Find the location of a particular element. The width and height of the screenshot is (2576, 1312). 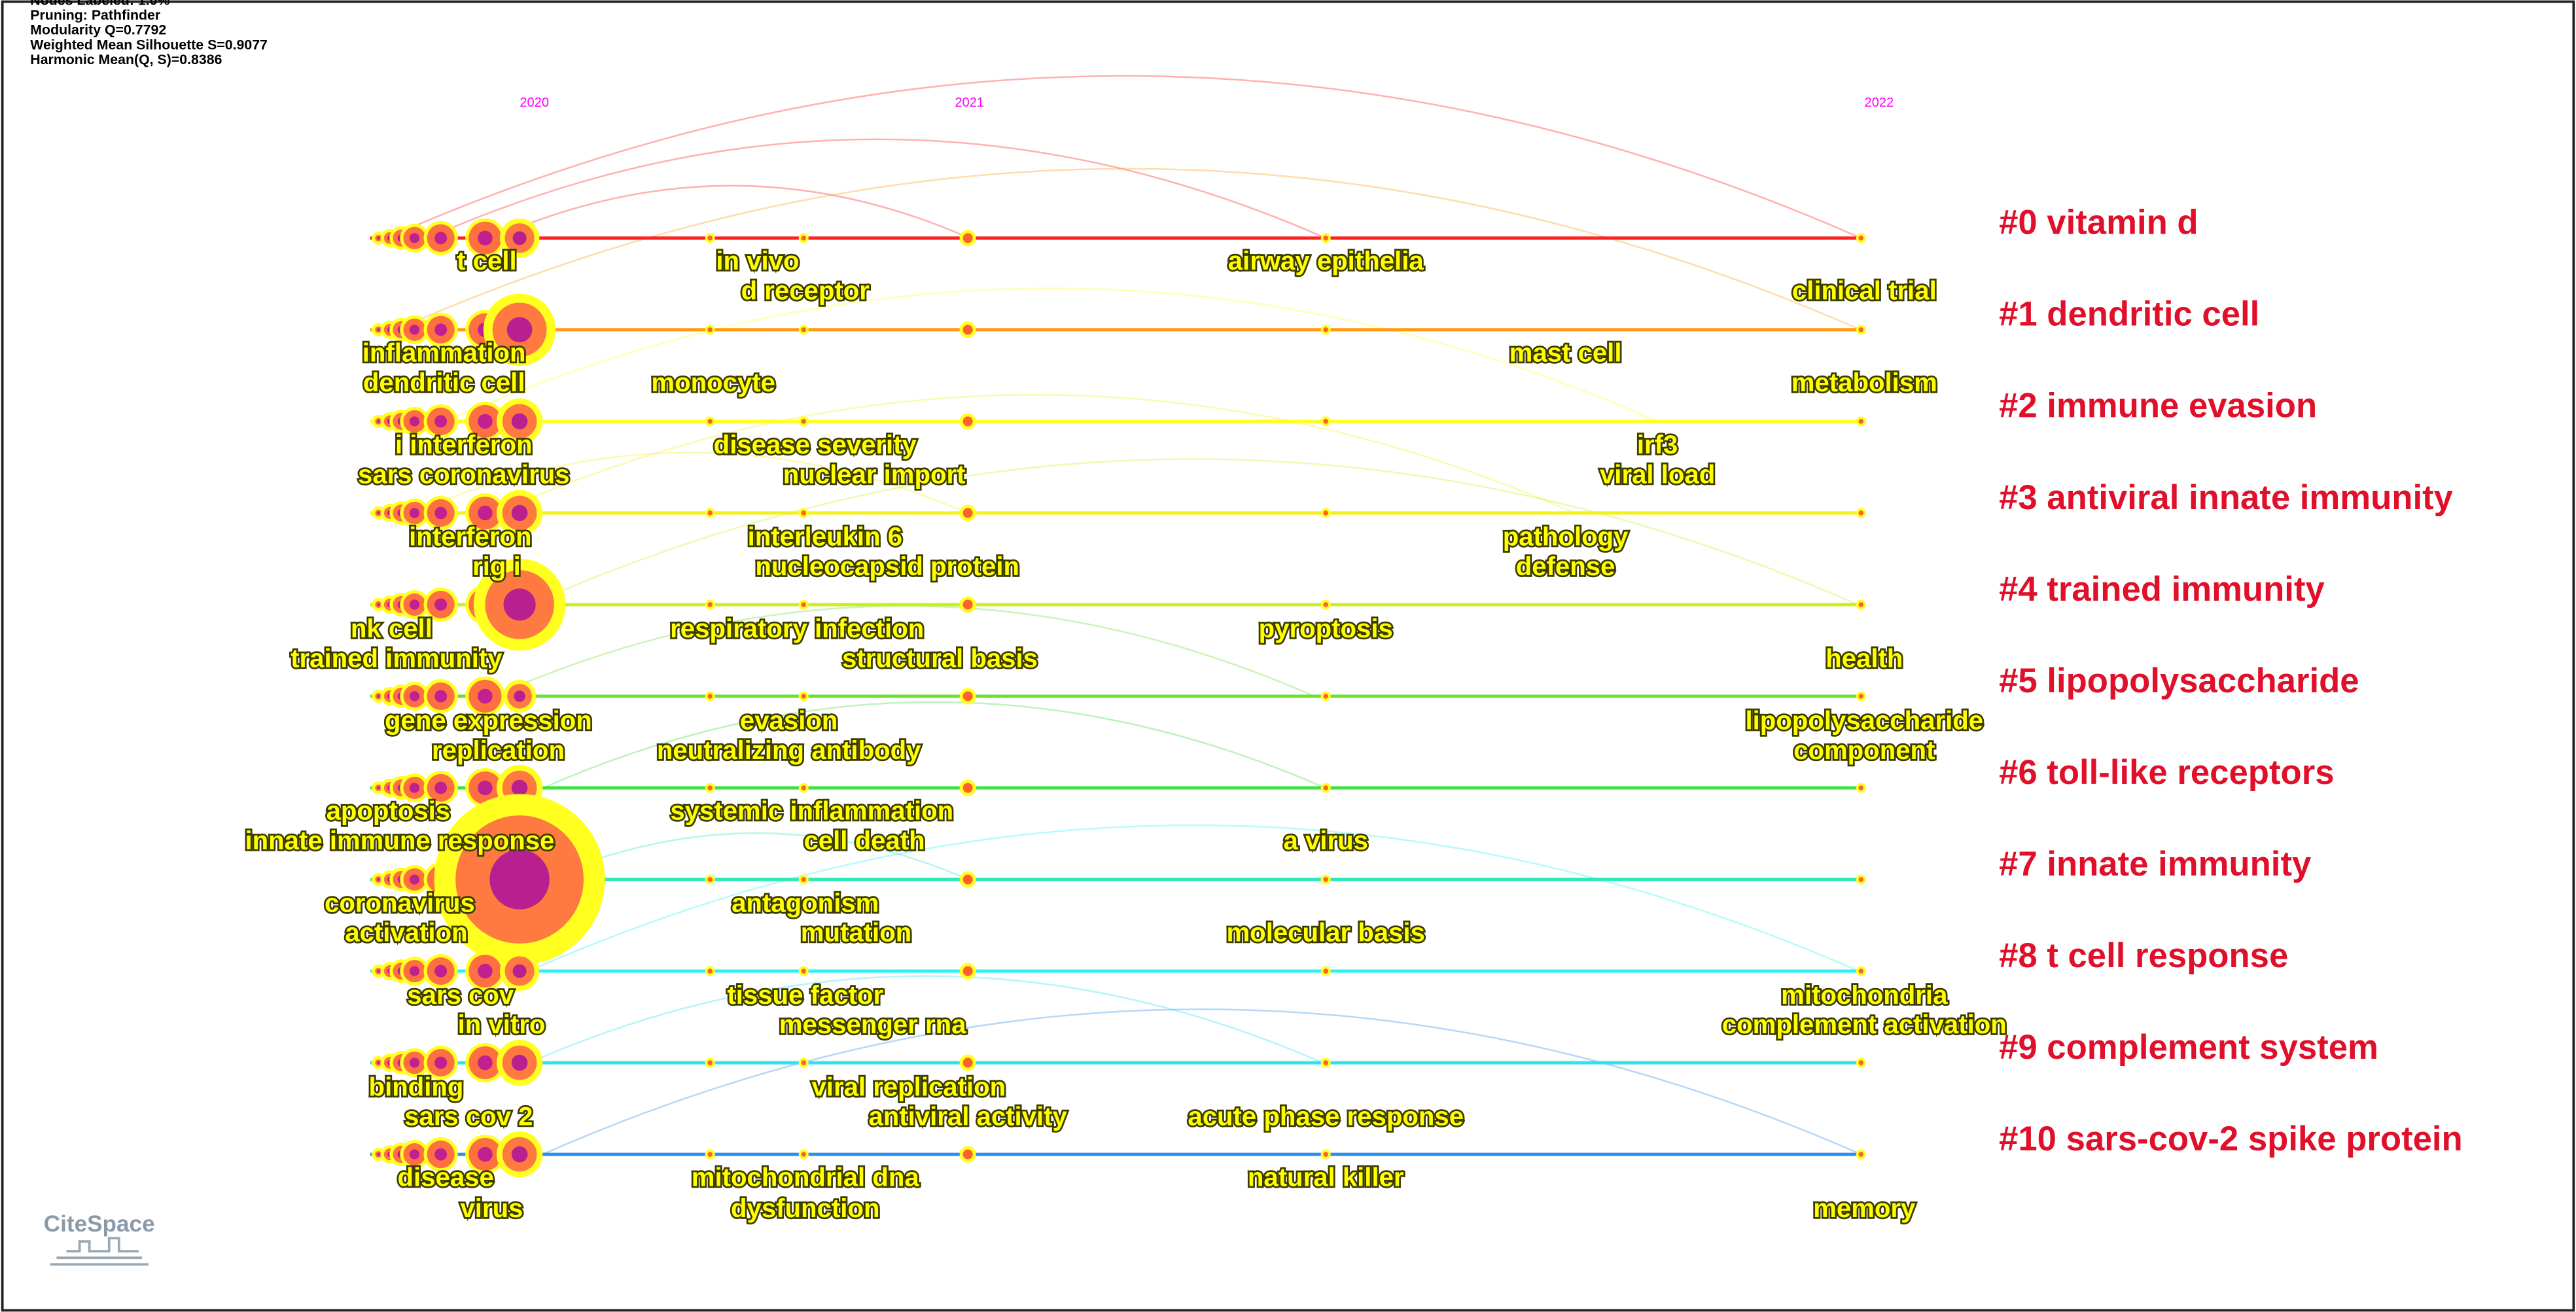

keyword-label: irf3 is located at coordinates (1657, 444).